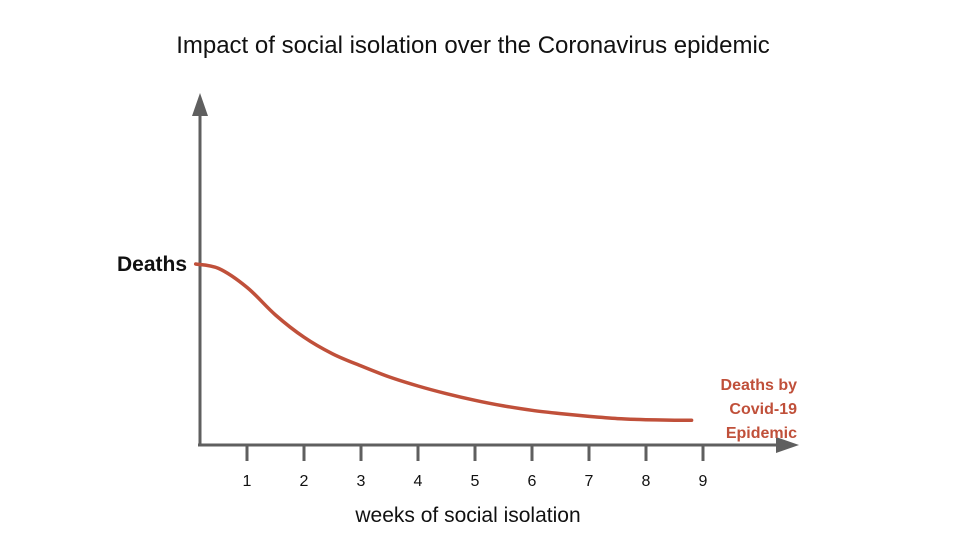  What do you see at coordinates (418, 481) in the screenshot?
I see `x-tick-label-4: 4` at bounding box center [418, 481].